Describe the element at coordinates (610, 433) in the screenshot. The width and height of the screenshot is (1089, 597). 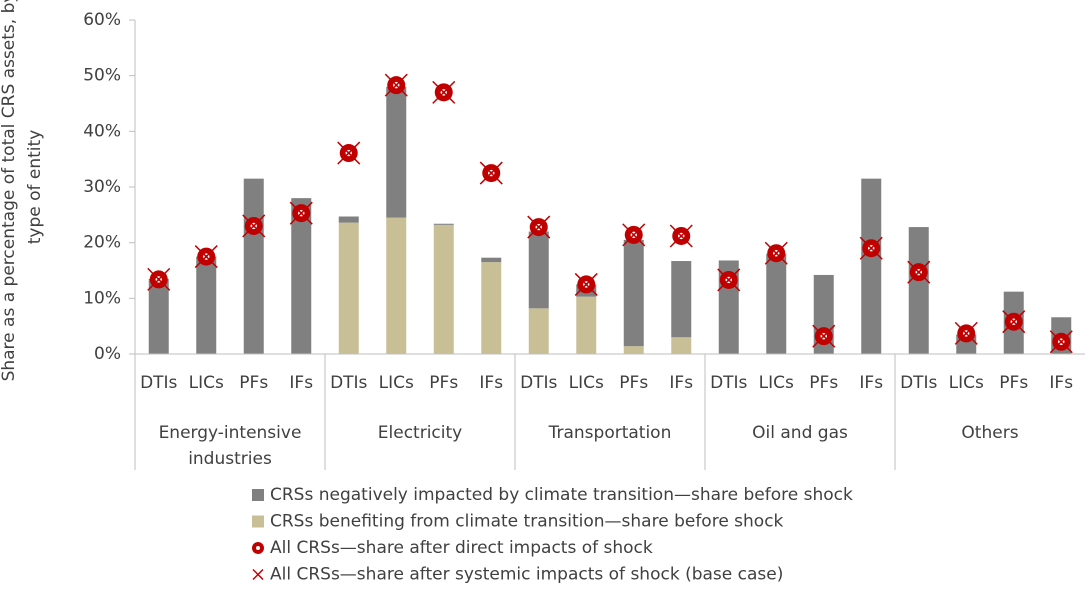
I see `group-label: Transportation` at that location.